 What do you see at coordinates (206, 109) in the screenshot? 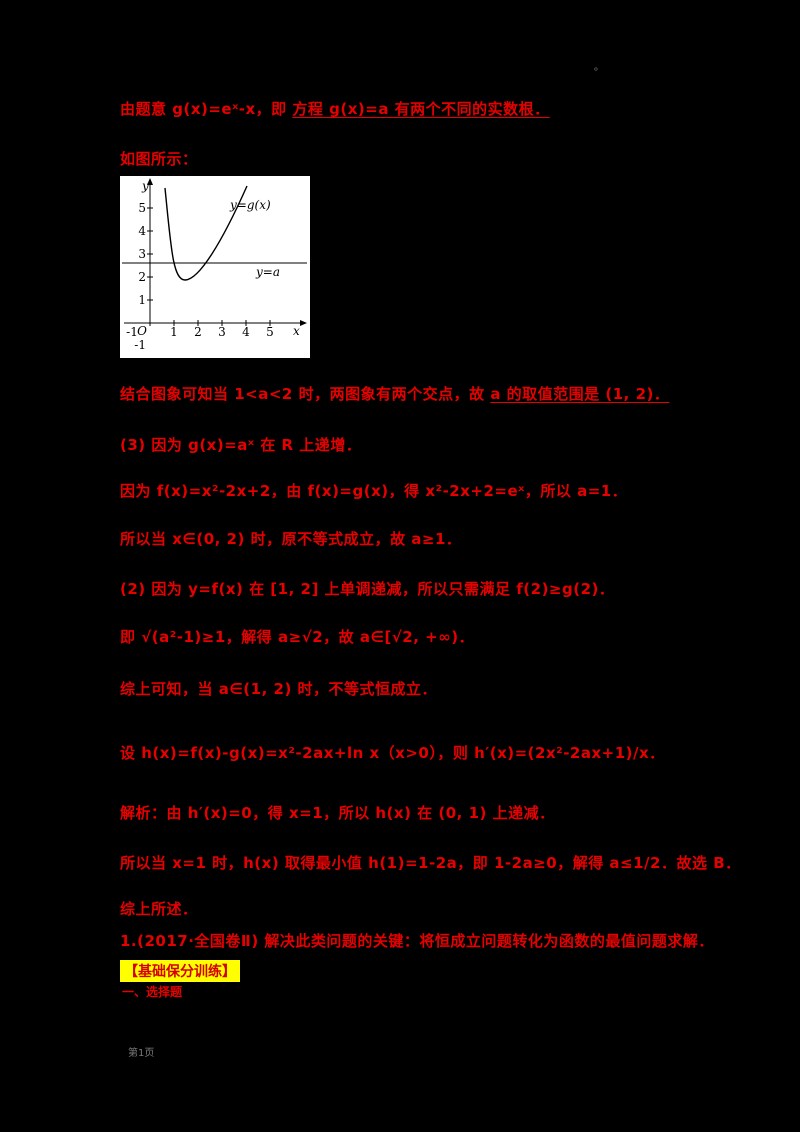
I see `line-text: 由题意 g(x)=eˣ-x，即` at bounding box center [206, 109].